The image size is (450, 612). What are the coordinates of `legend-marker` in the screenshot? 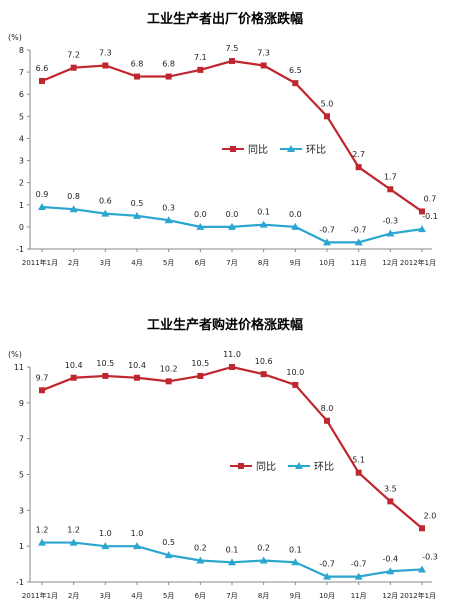 It's located at (233, 149).